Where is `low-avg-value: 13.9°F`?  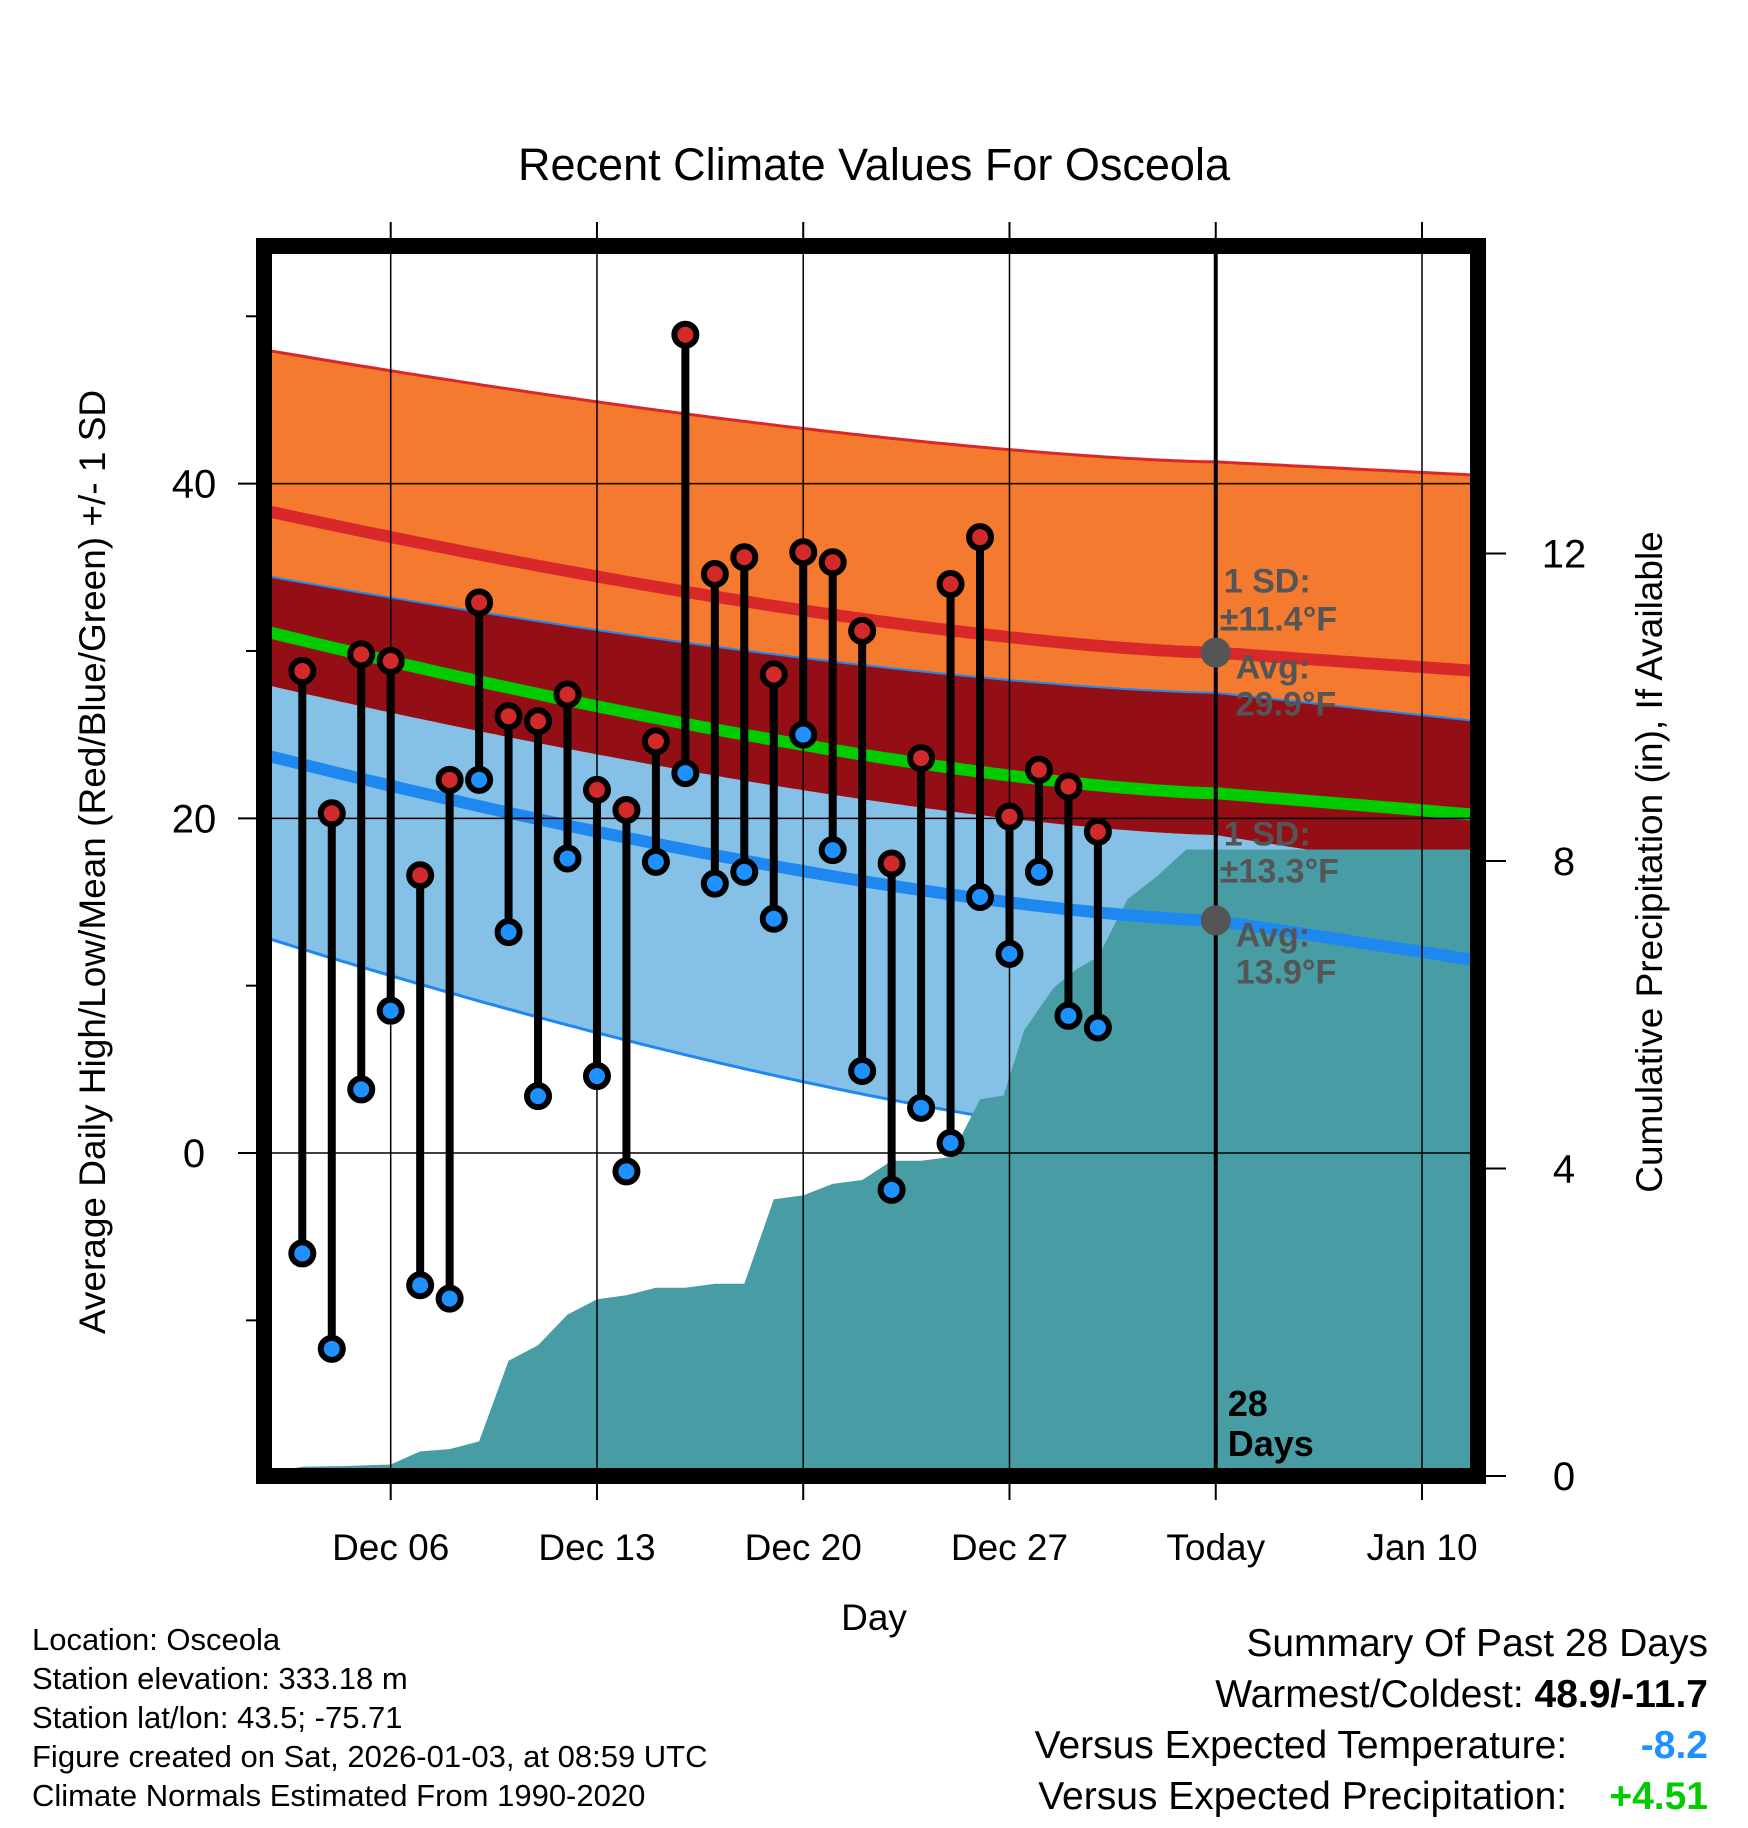
low-avg-value: 13.9°F is located at coordinates (1286, 972).